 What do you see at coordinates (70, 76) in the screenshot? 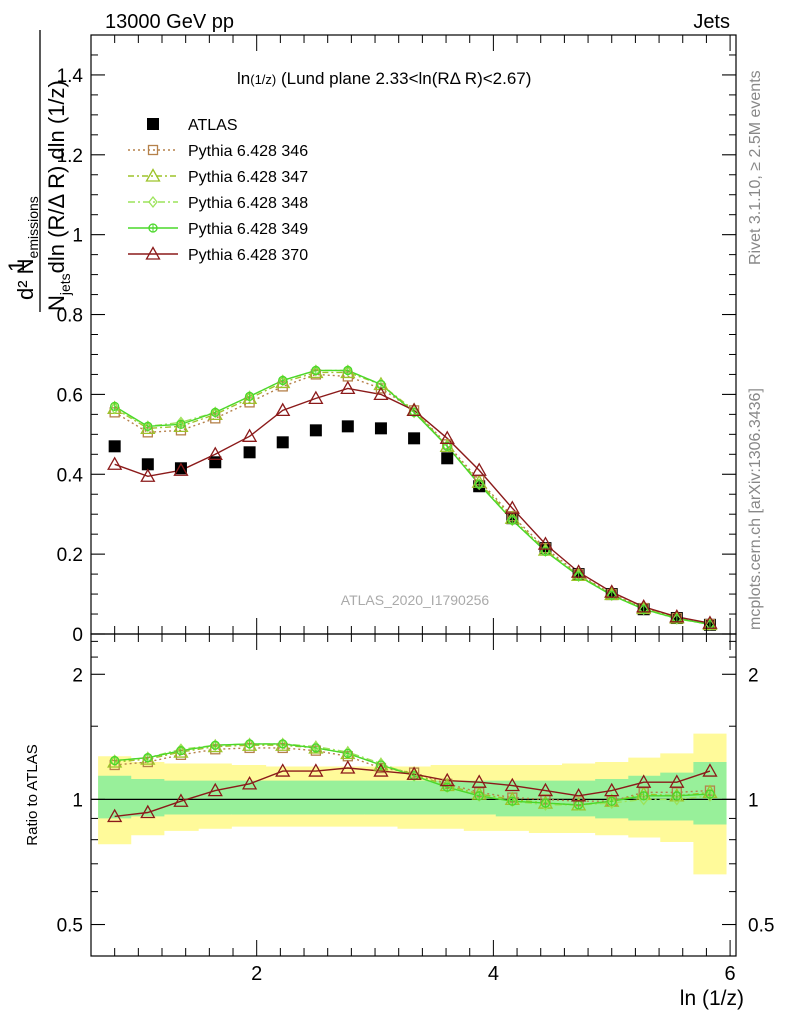
I see `main-ytick-label-7: 1.4` at bounding box center [70, 76].